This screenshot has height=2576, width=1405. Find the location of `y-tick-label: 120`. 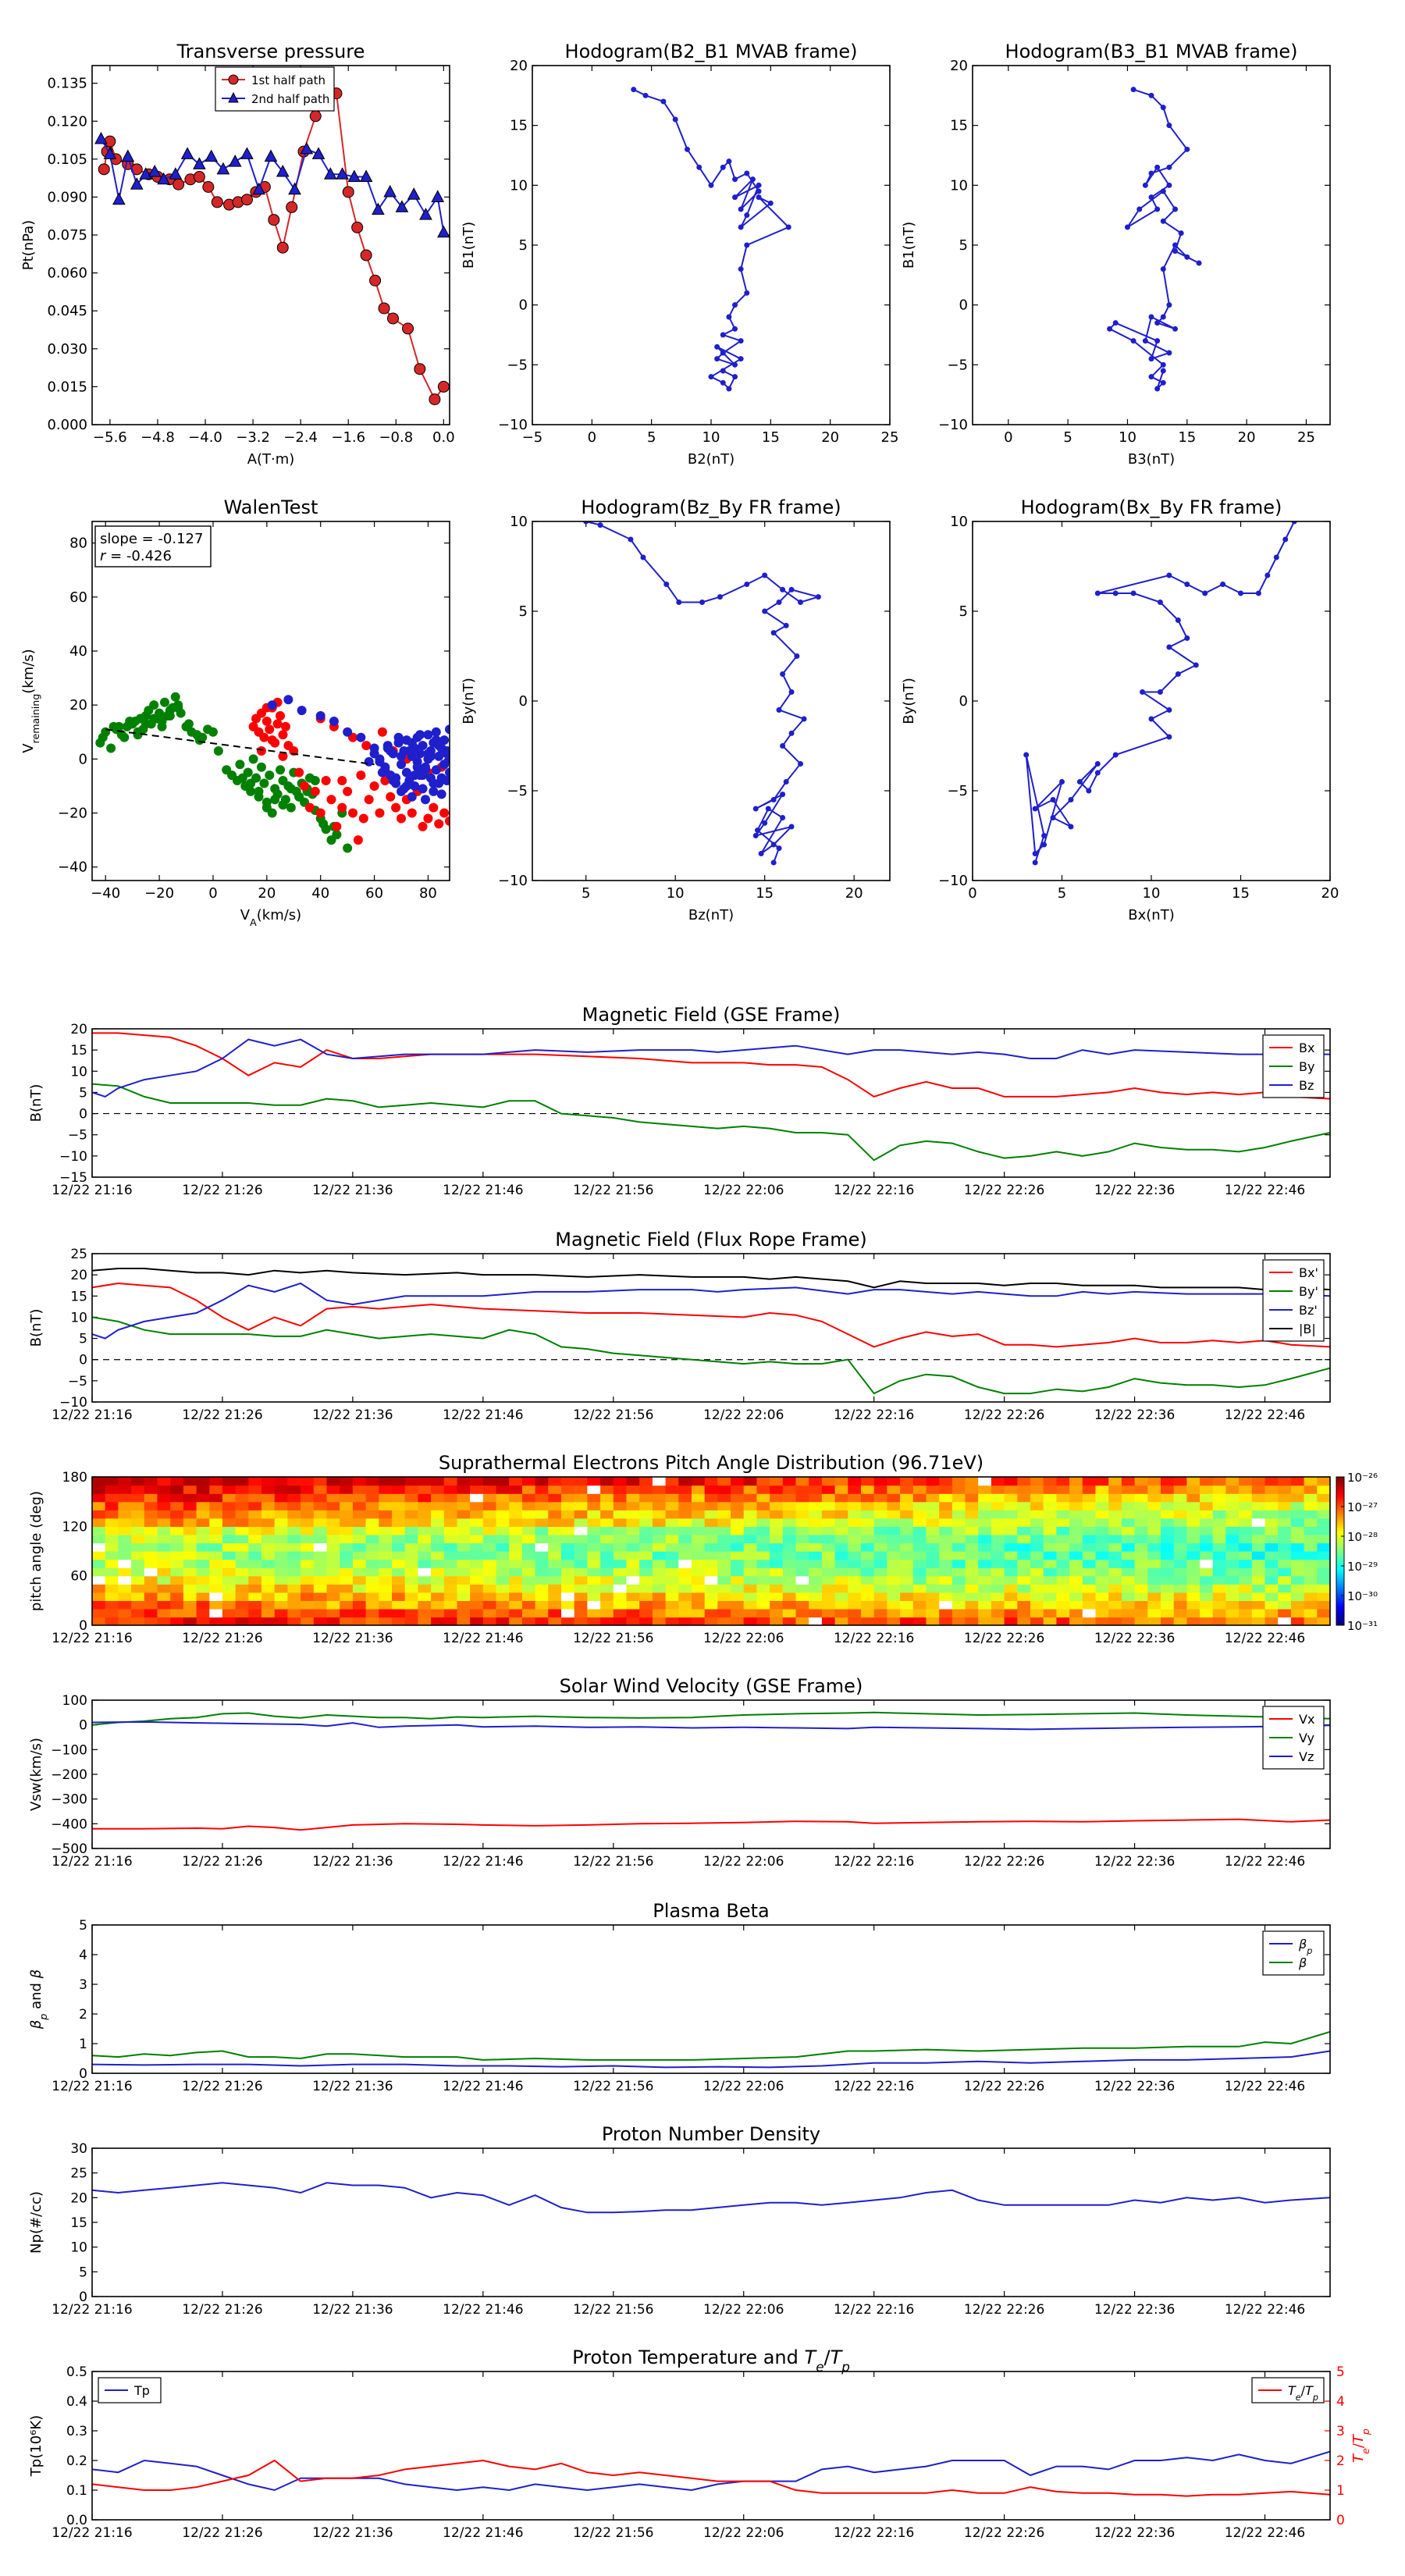

y-tick-label: 120 is located at coordinates (74, 1527).